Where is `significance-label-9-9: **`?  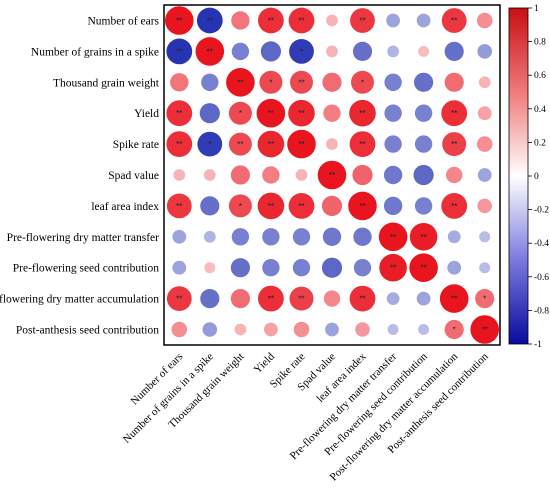
significance-label-9-9: ** is located at coordinates (454, 299).